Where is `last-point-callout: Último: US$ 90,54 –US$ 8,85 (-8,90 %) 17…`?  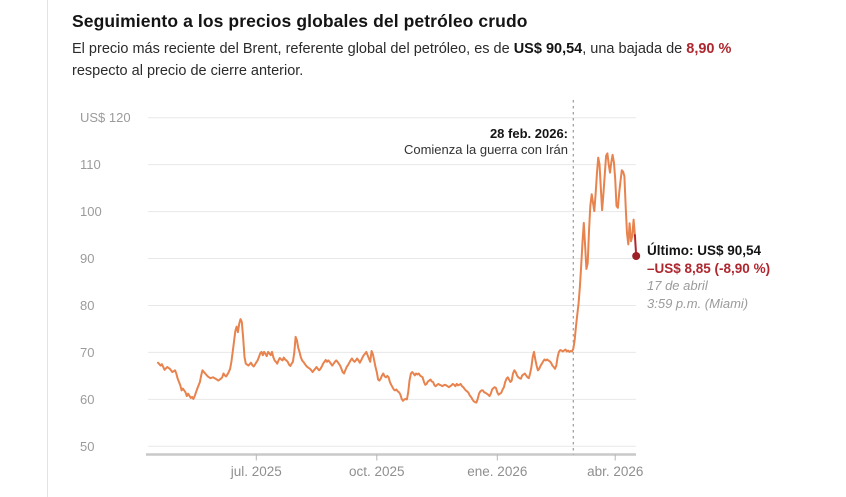 last-point-callout: Último: US$ 90,54 –US$ 8,85 (-8,90 %) 17… is located at coordinates (742, 277).